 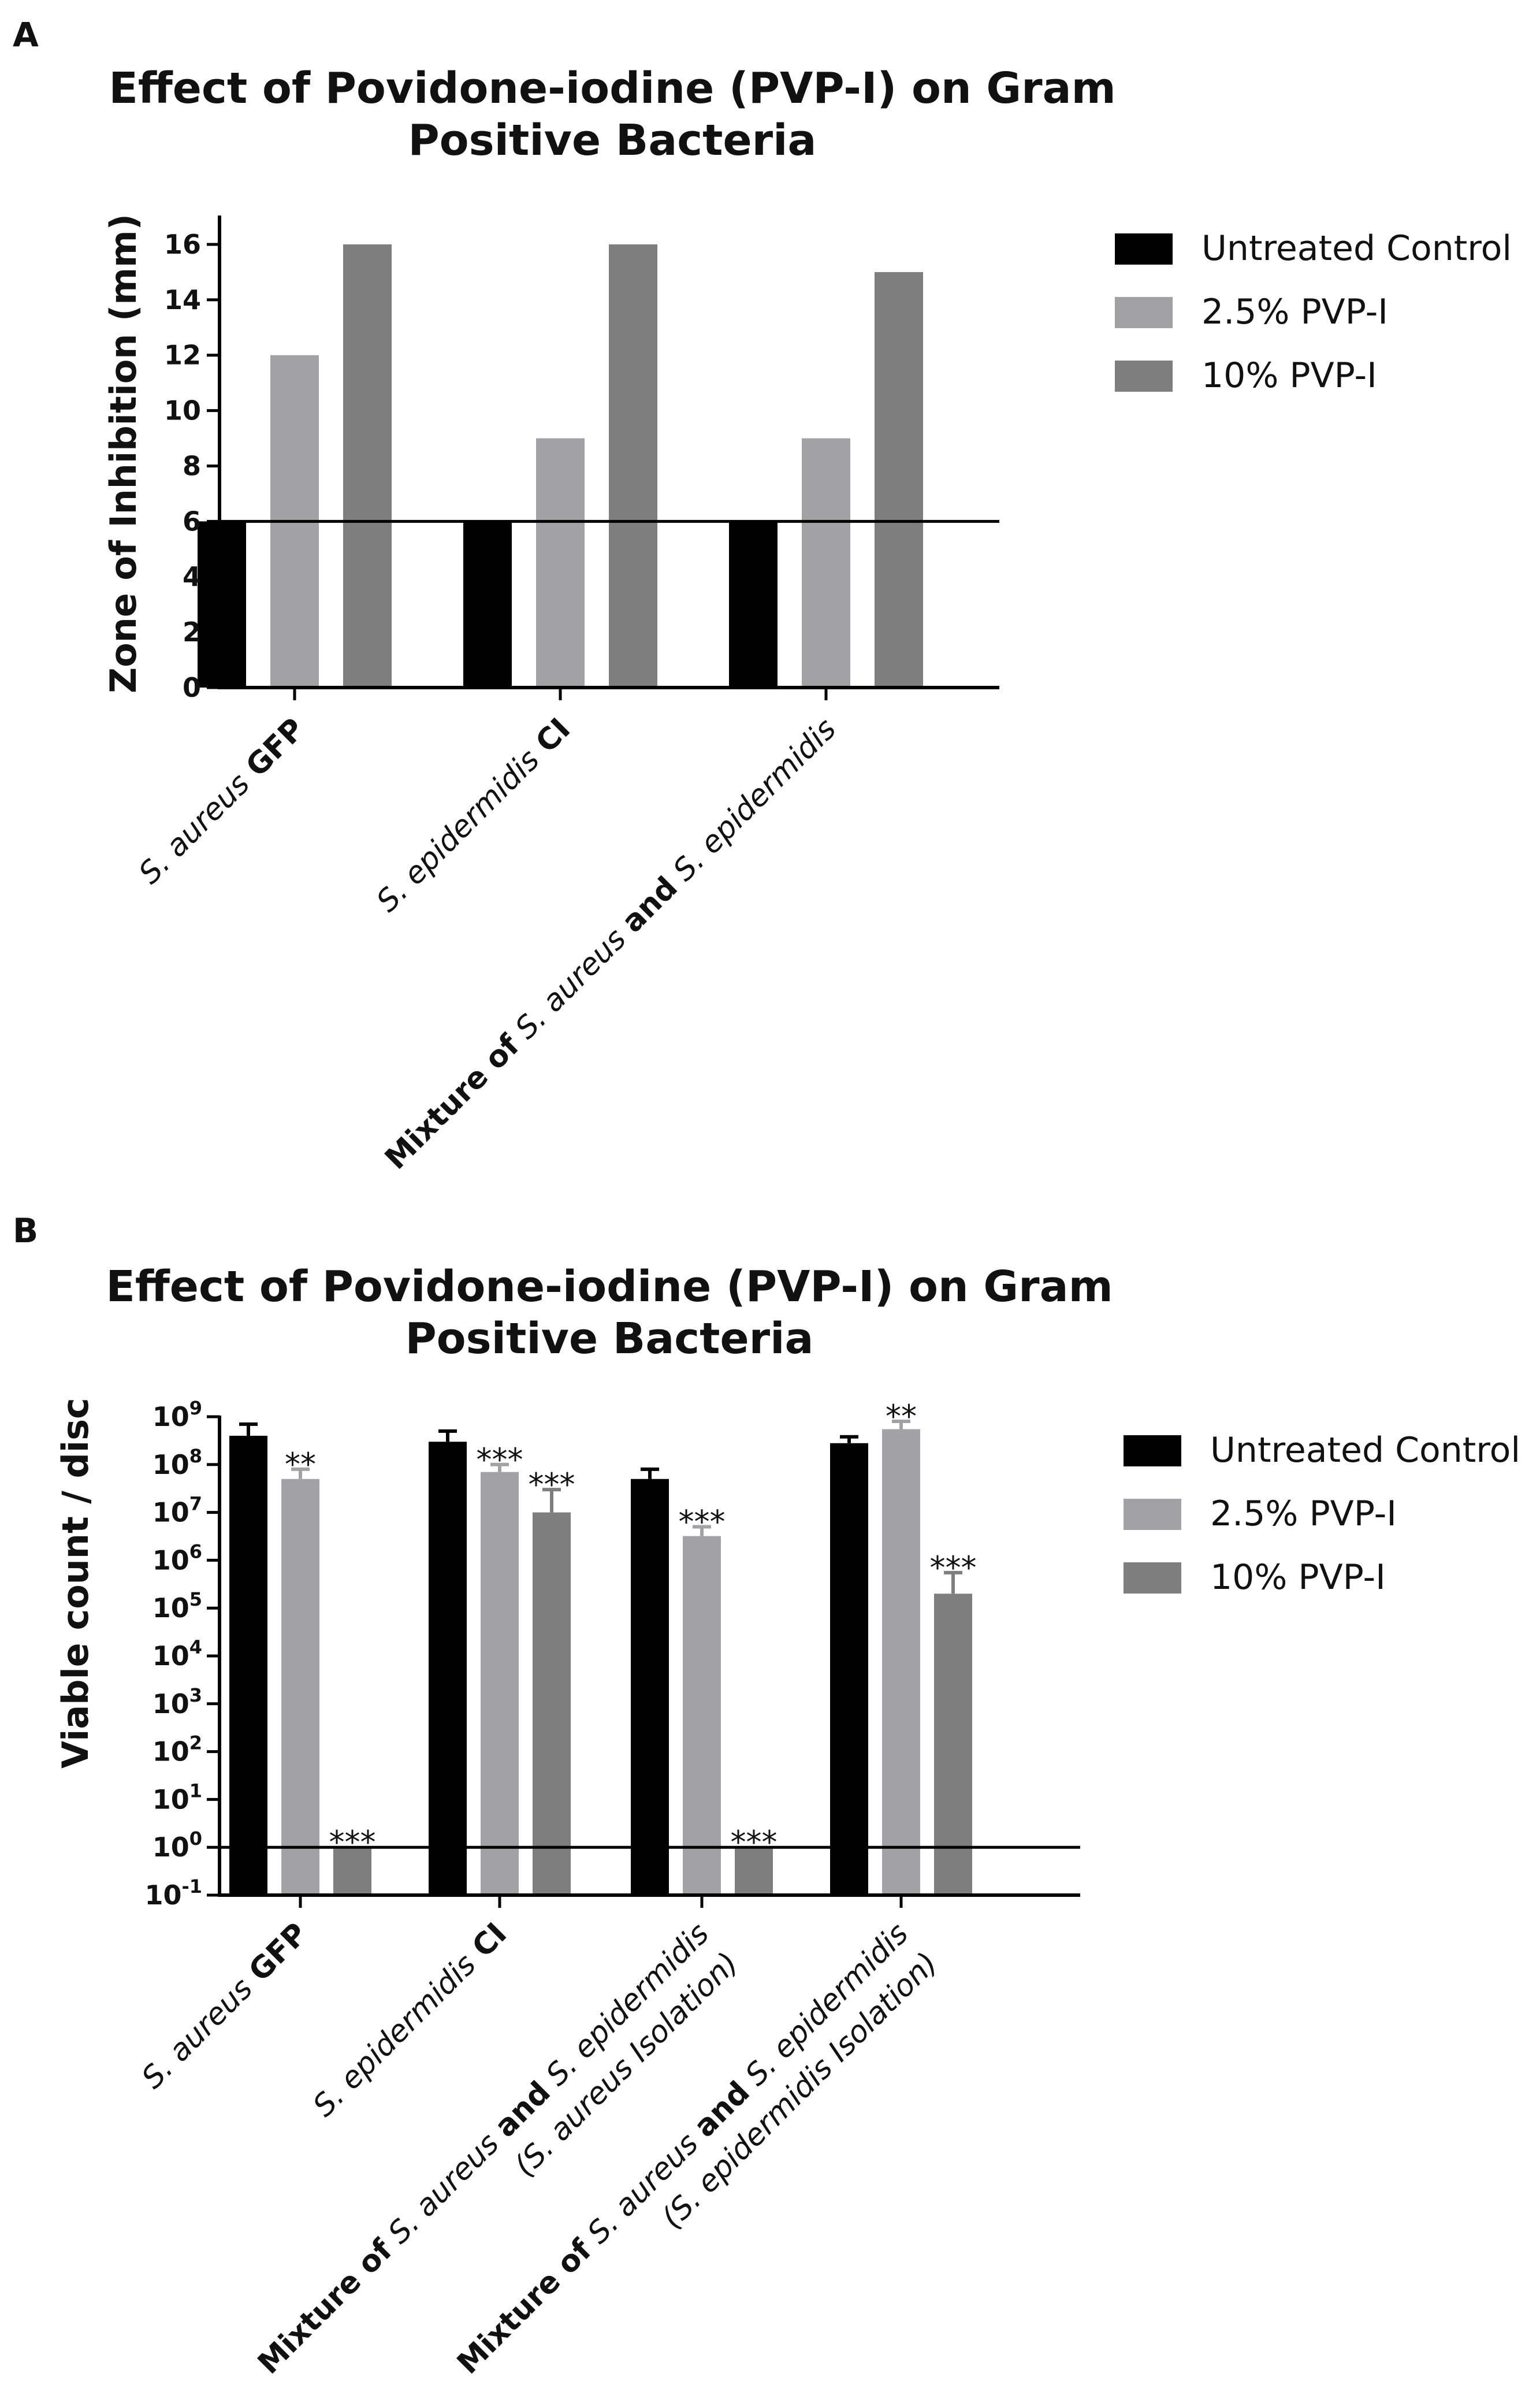 I want to click on panel-b-y-tick-label: 10⁶, so click(x=177, y=1558).